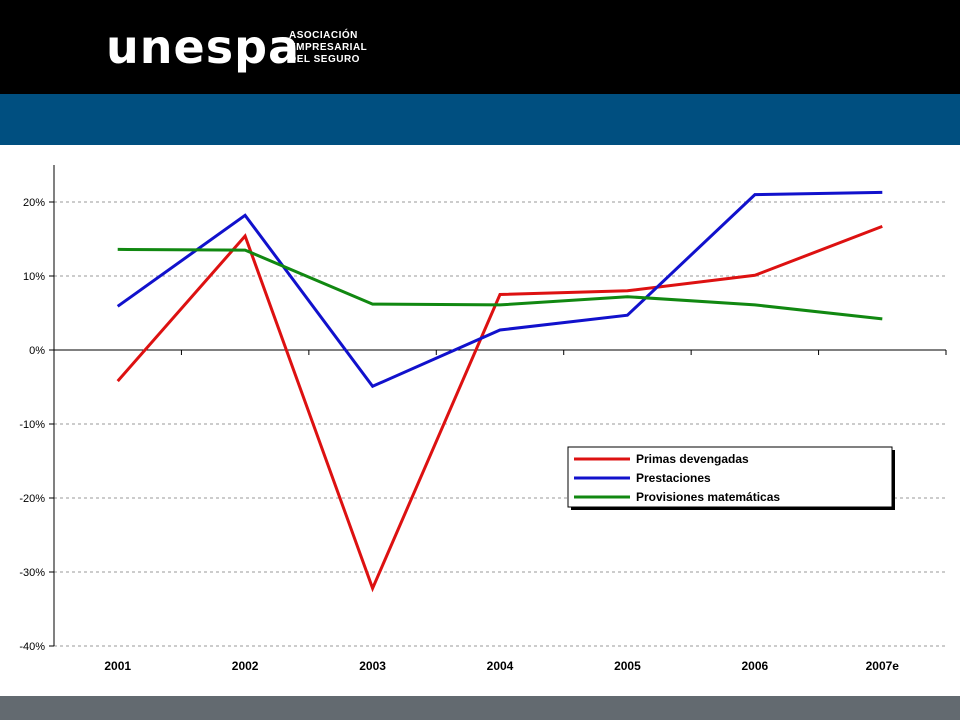 The width and height of the screenshot is (960, 720). I want to click on x-tick-label: 2004, so click(500, 666).